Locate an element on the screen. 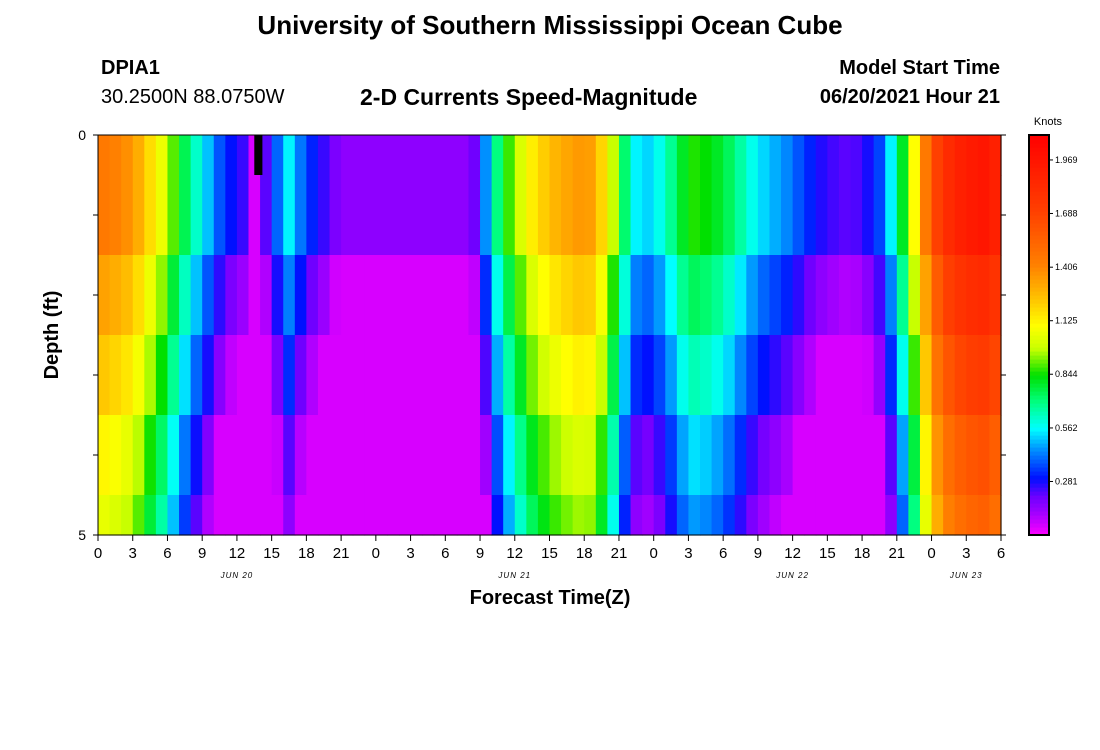 This screenshot has width=1100, height=750. model-start-label: Model Start Time is located at coordinates (919, 68).